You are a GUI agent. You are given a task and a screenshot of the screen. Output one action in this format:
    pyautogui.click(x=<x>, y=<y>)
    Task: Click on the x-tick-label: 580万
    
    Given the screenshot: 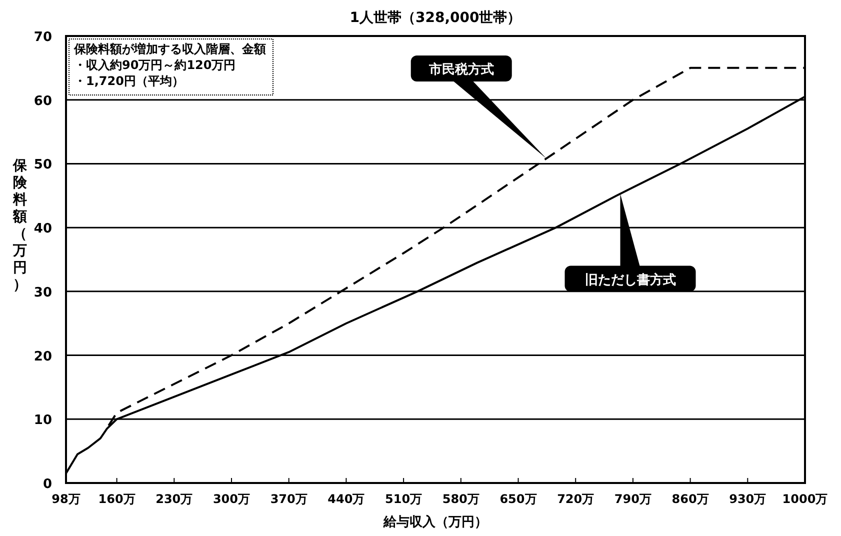 What is the action you would take?
    pyautogui.click(x=461, y=499)
    